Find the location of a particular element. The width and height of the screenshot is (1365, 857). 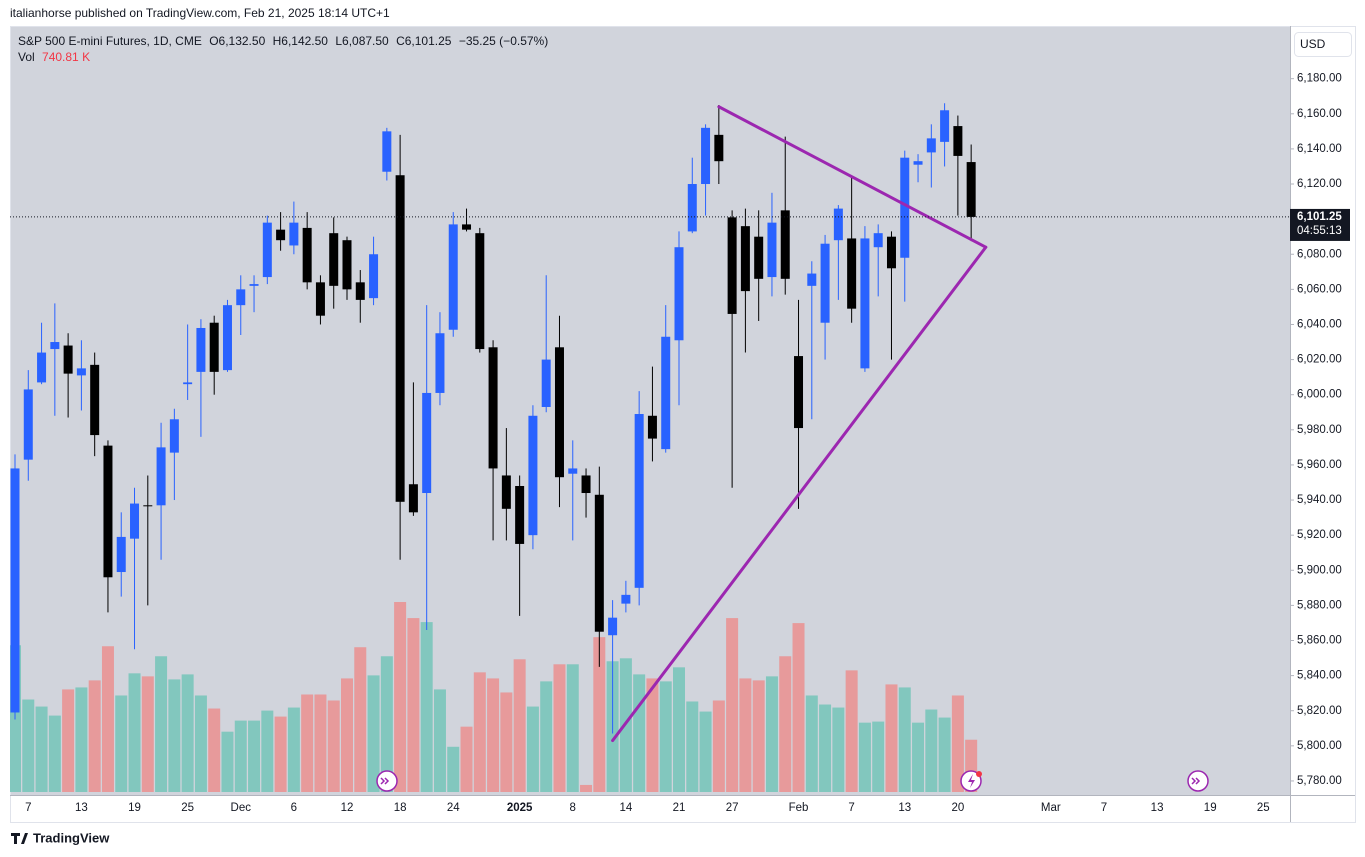

y-tick-label: 5,820.00 is located at coordinates (1319, 711).